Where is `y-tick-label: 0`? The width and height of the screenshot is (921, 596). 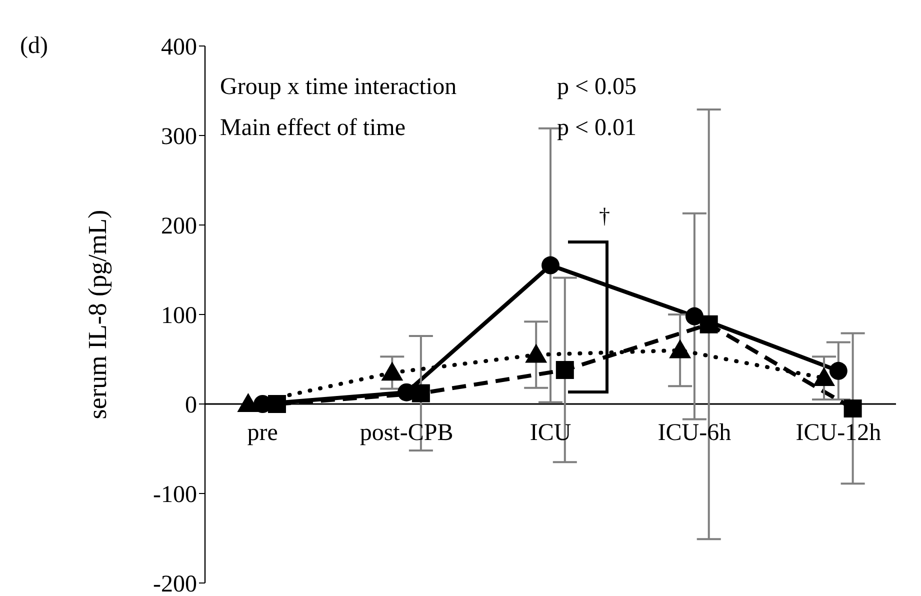
y-tick-label: 0 is located at coordinates (191, 405).